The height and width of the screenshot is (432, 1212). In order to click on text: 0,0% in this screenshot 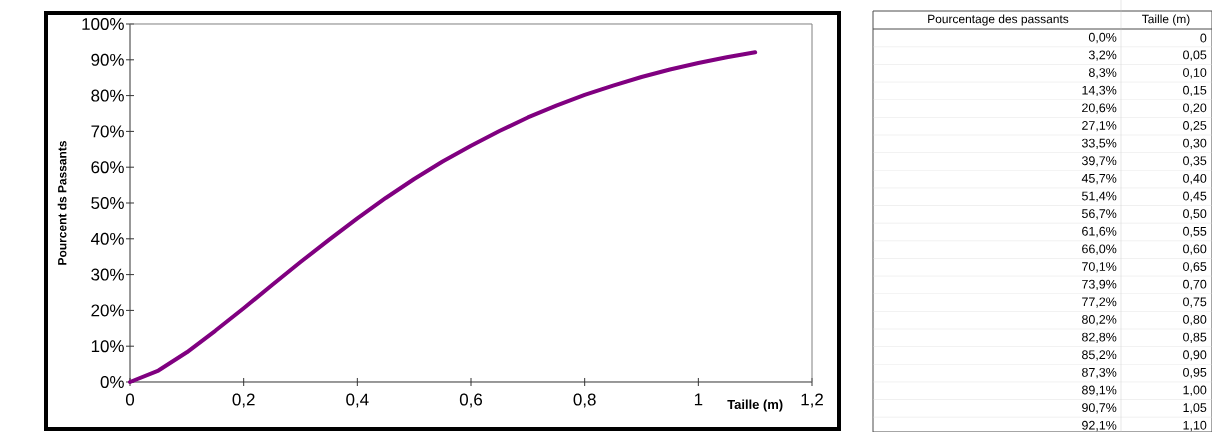, I will do `click(1102, 38)`.